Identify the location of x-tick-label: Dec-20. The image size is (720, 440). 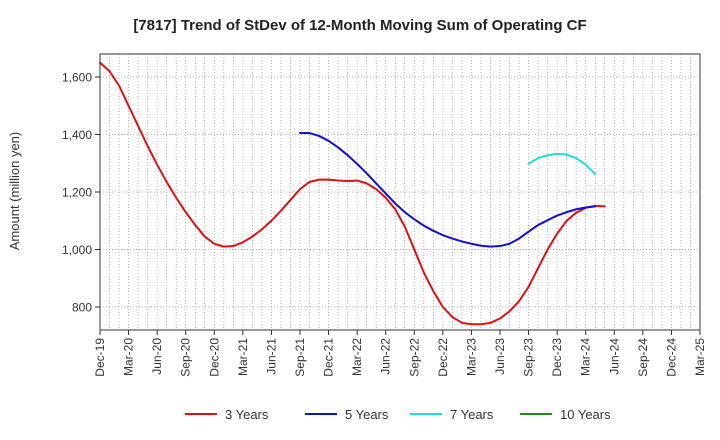
(214, 357).